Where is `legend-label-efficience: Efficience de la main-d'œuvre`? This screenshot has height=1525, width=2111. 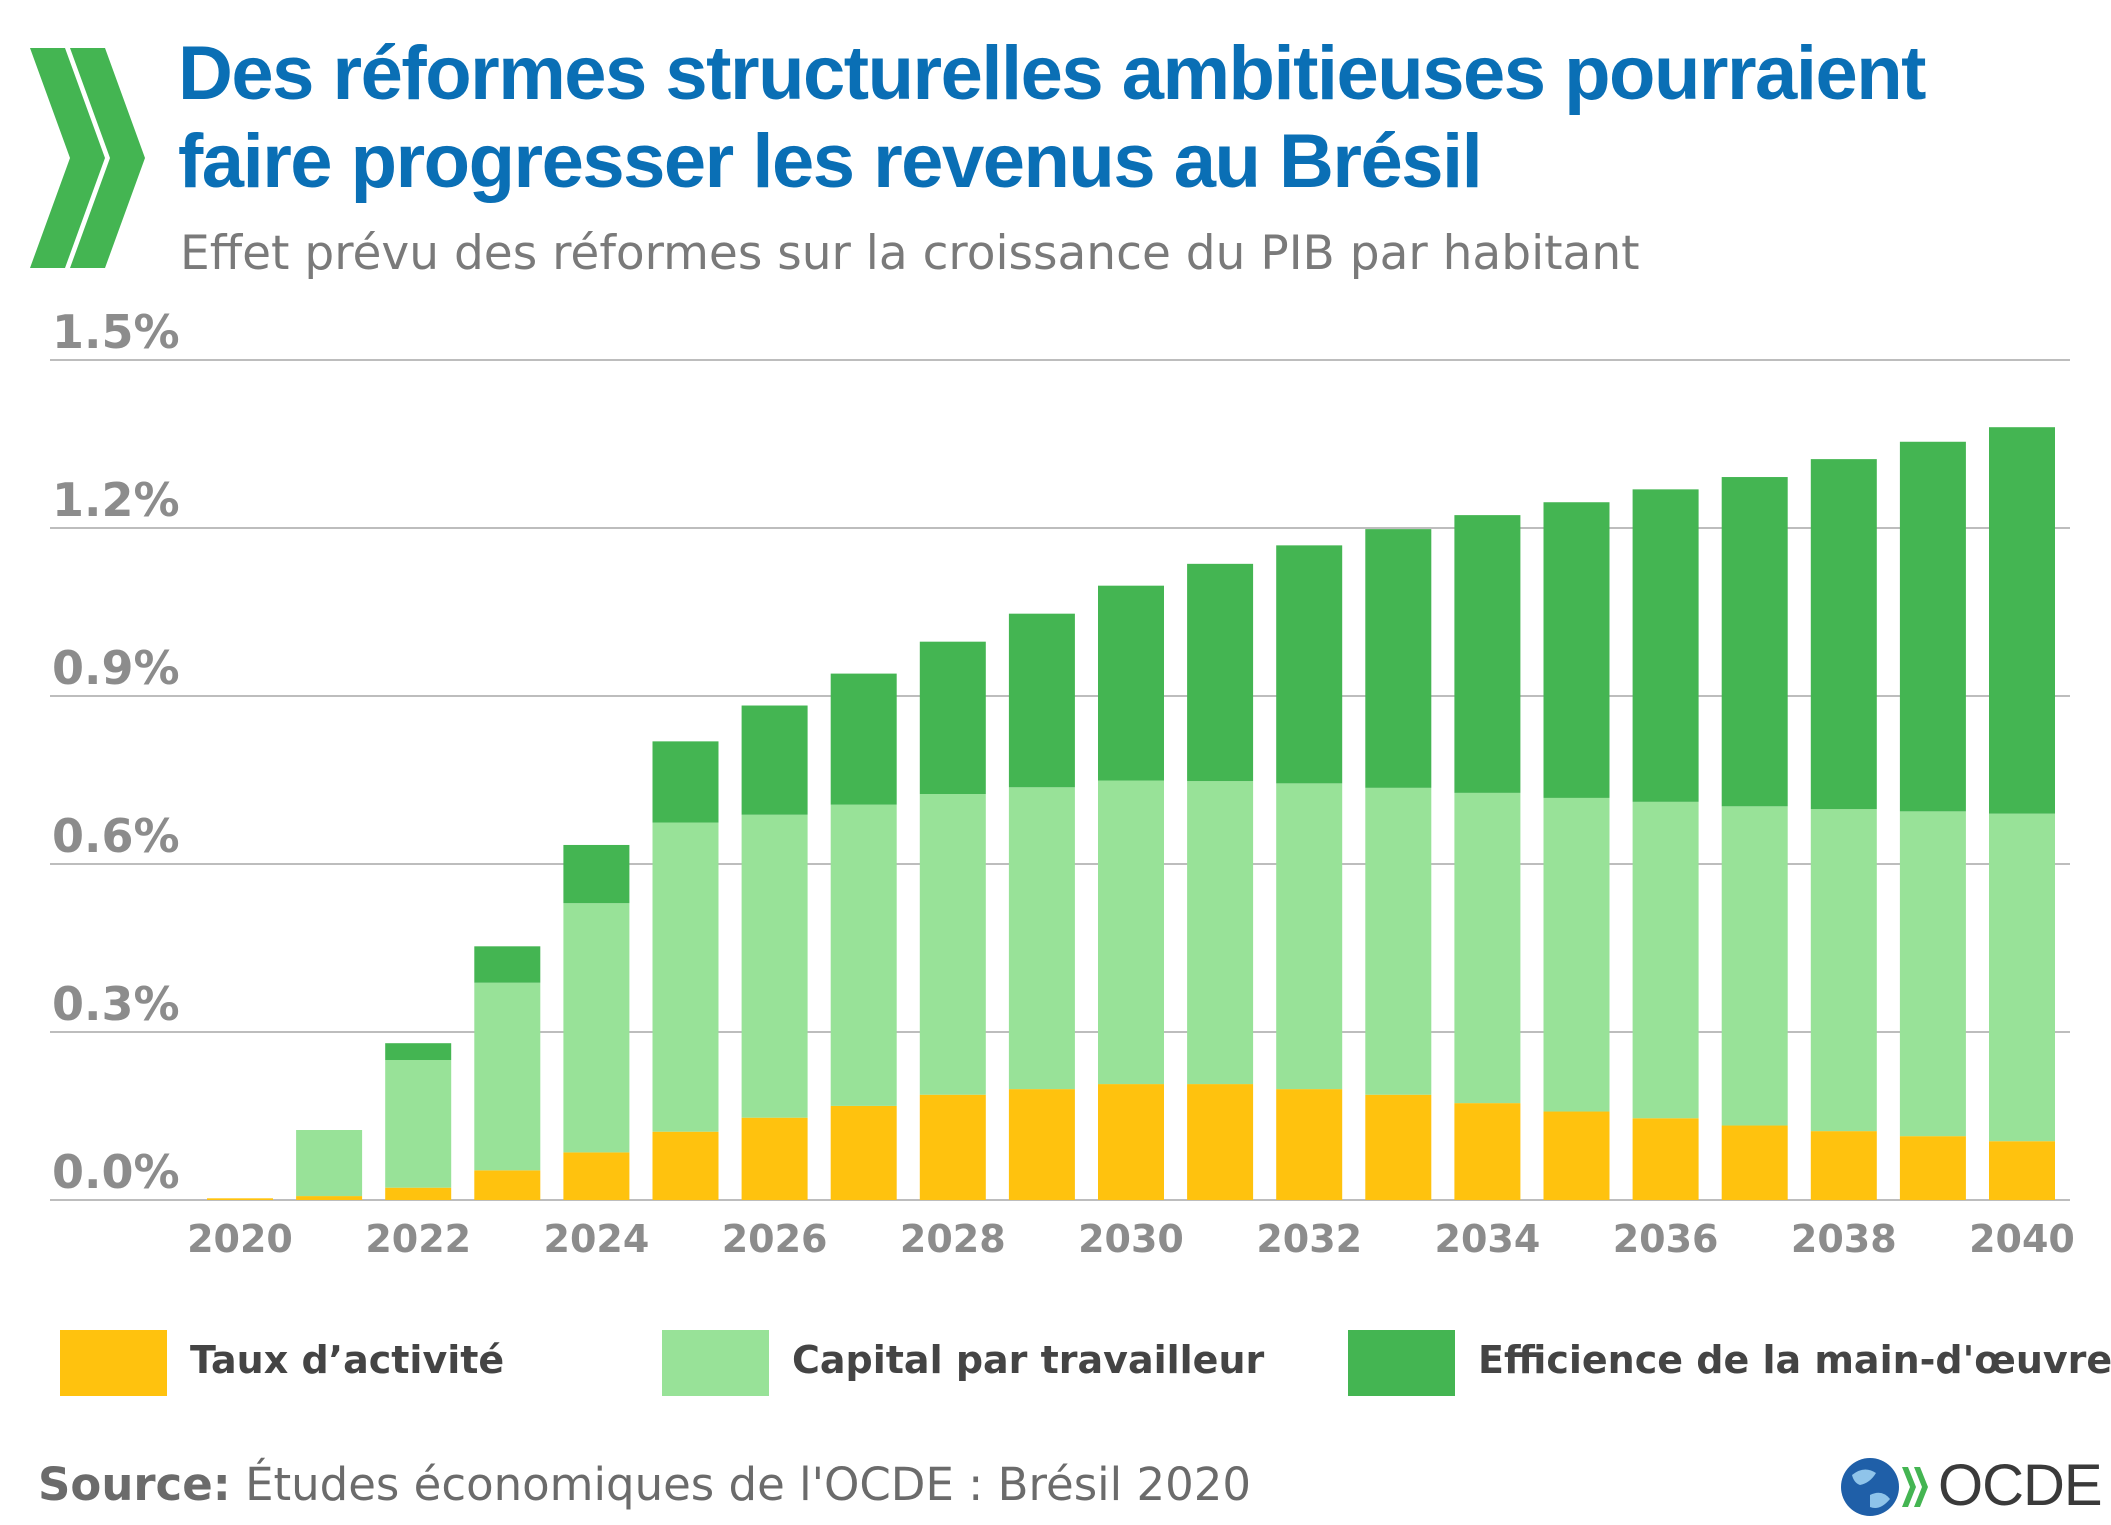
legend-label-efficience: Efficience de la main-d'œuvre is located at coordinates (1794, 1360).